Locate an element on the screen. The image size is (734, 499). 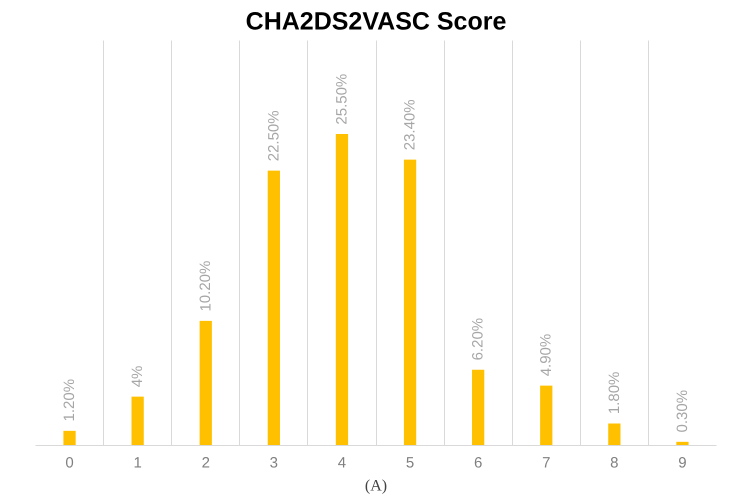
x-tick-label: 2 is located at coordinates (206, 463).